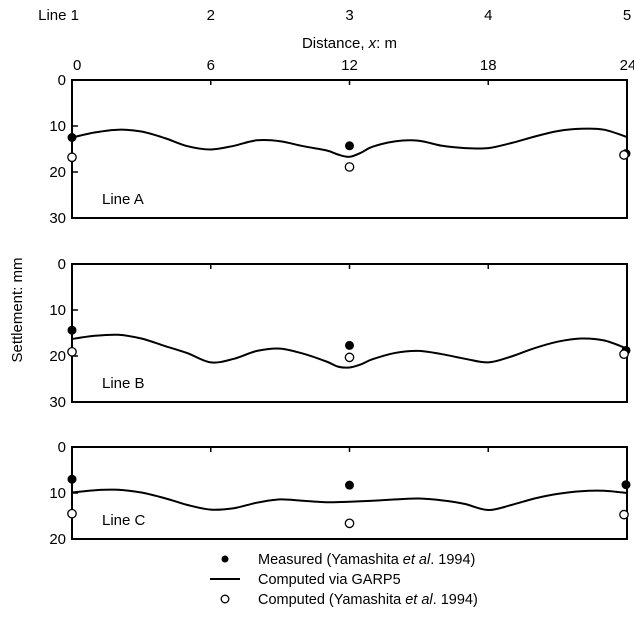  I want to click on y-axis-label: Settlement: mm, so click(17, 309).